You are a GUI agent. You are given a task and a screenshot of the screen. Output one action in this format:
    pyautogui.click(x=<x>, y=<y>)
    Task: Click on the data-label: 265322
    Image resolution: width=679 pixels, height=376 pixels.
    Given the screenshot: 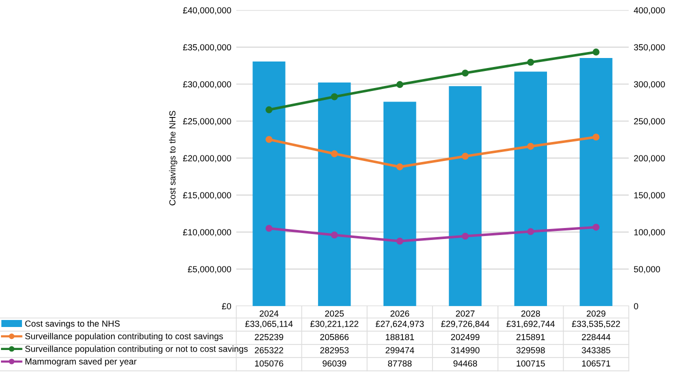 What is the action you would take?
    pyautogui.click(x=269, y=350)
    